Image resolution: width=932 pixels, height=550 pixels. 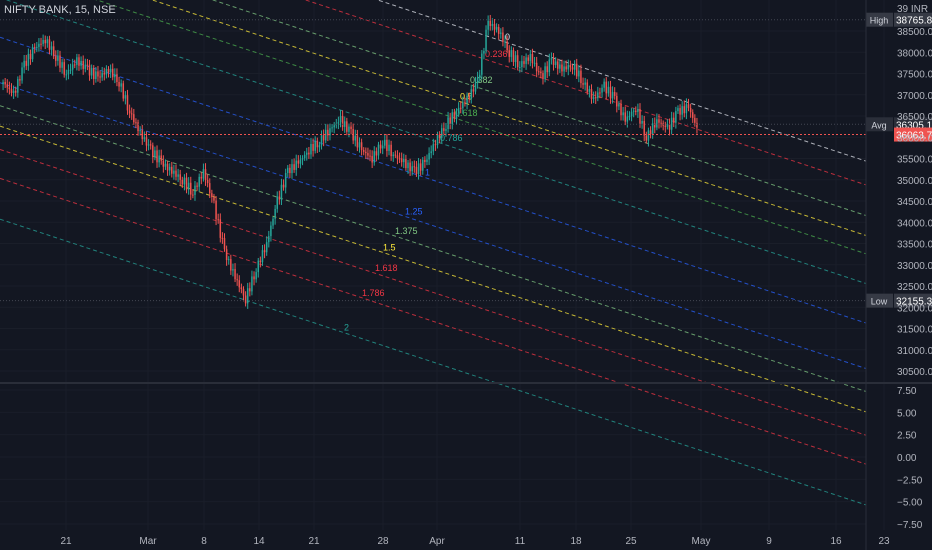 I want to click on price-tick-label: 38500.00, so click(x=914, y=32).